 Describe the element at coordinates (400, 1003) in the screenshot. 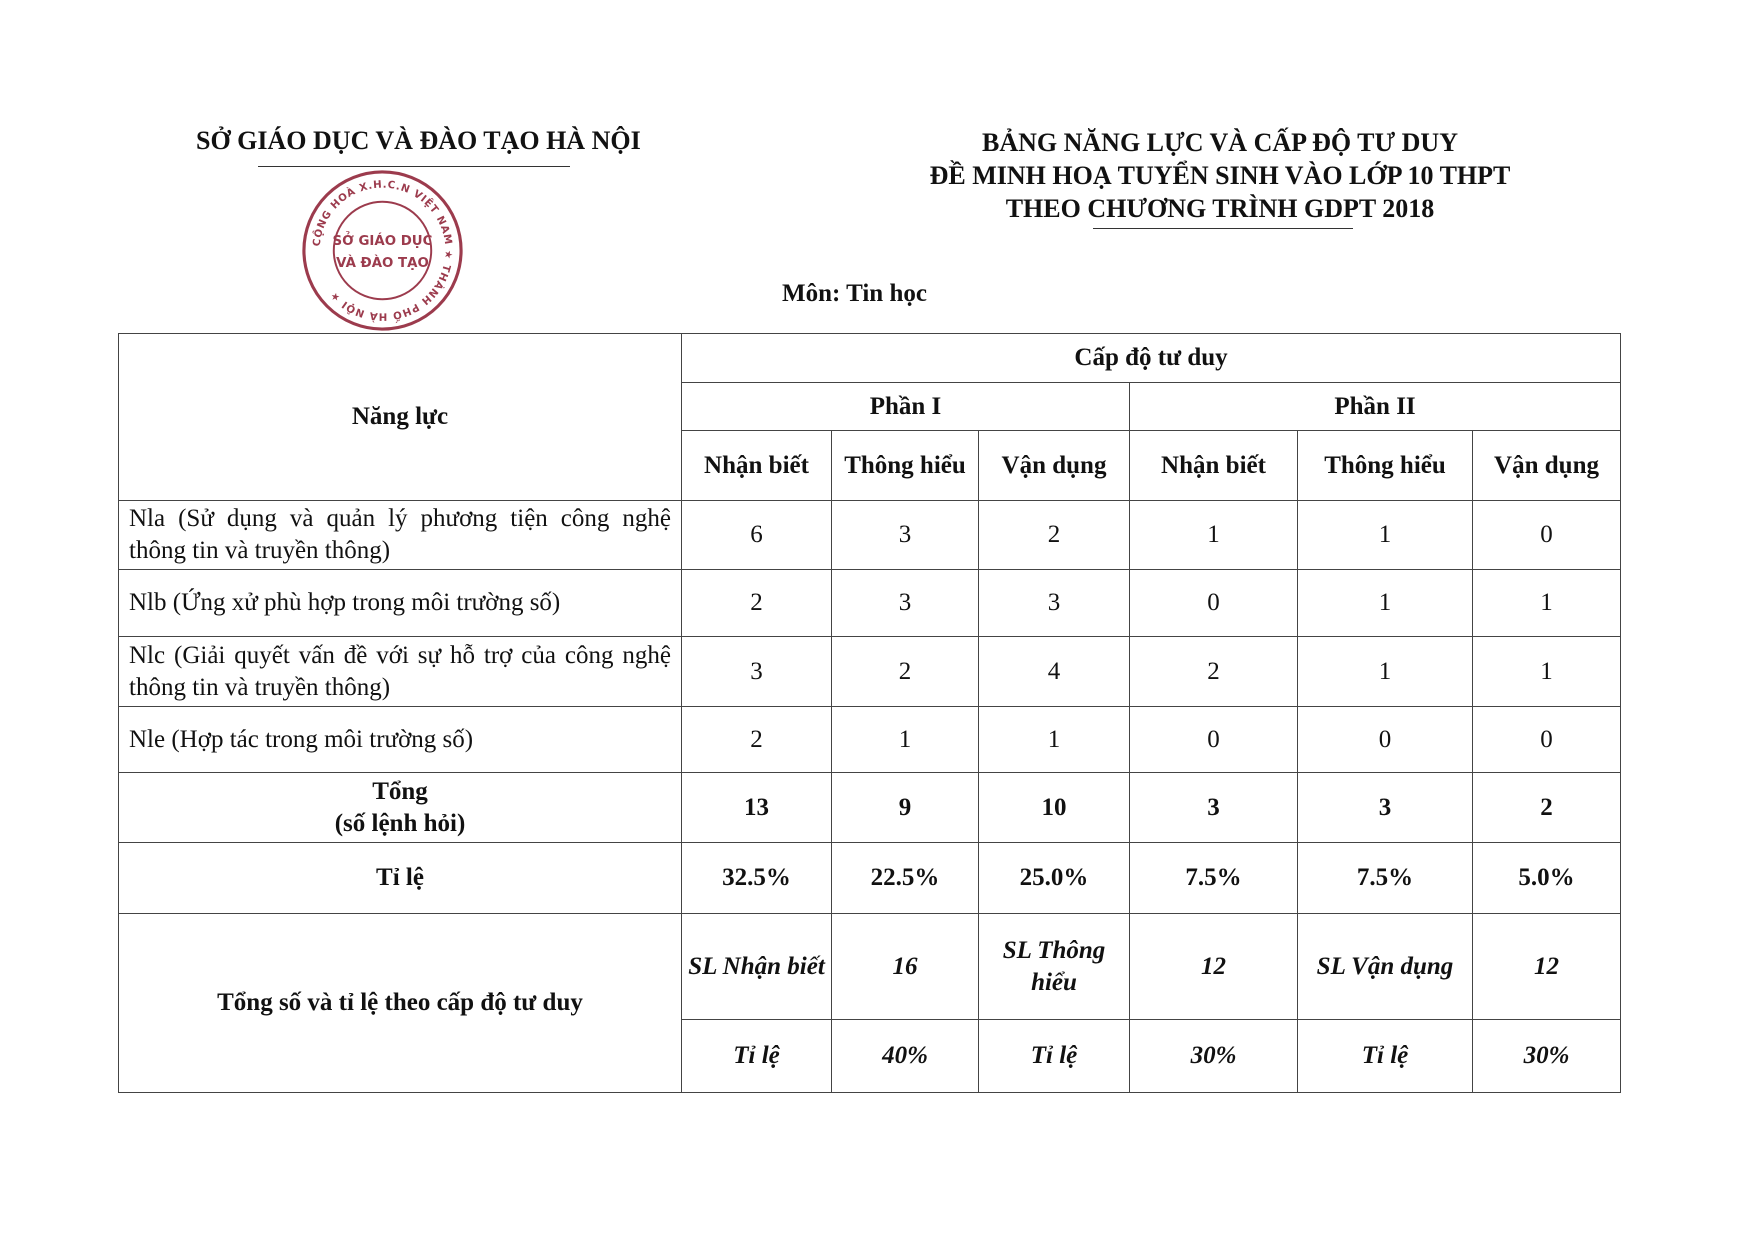

I see `summary-label: Tổng số và tỉ lệ theo cấp độ tư duy` at that location.